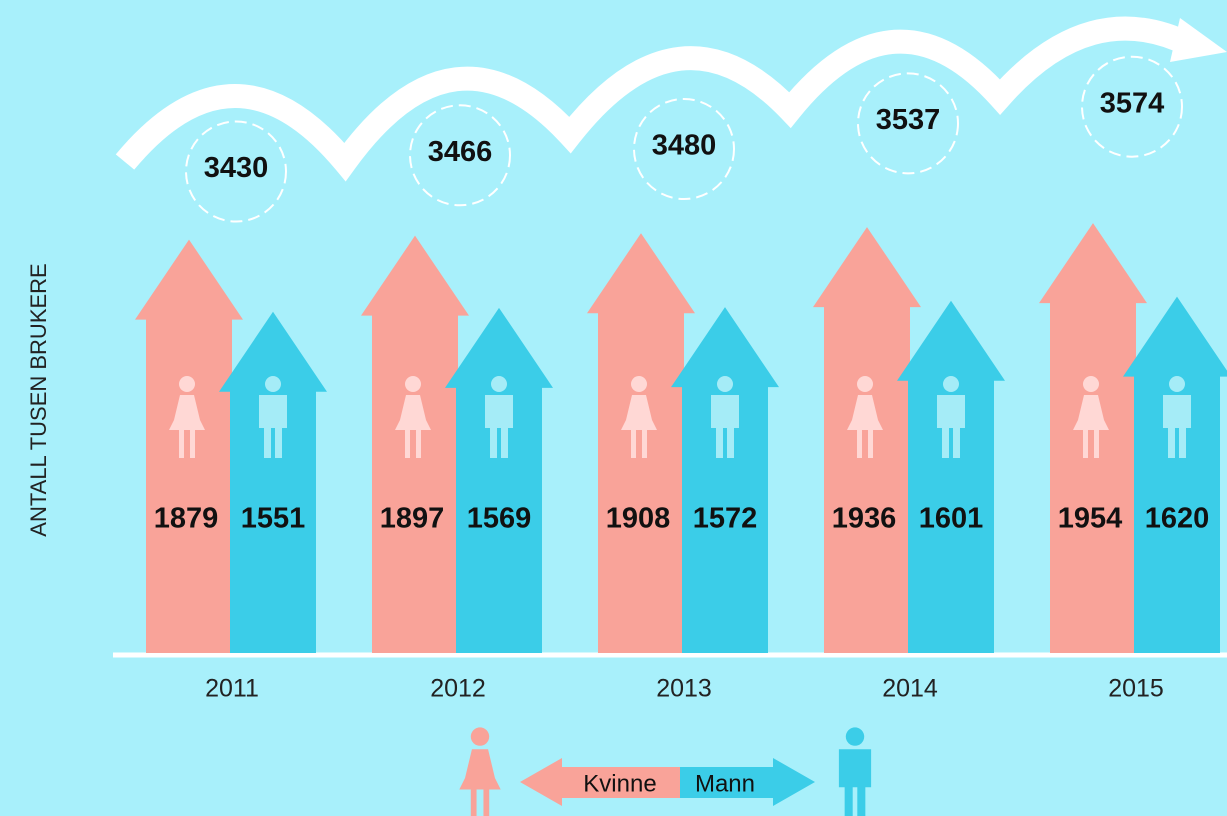 The width and height of the screenshot is (1227, 816). Describe the element at coordinates (725, 519) in the screenshot. I see `value-label: 1572` at that location.